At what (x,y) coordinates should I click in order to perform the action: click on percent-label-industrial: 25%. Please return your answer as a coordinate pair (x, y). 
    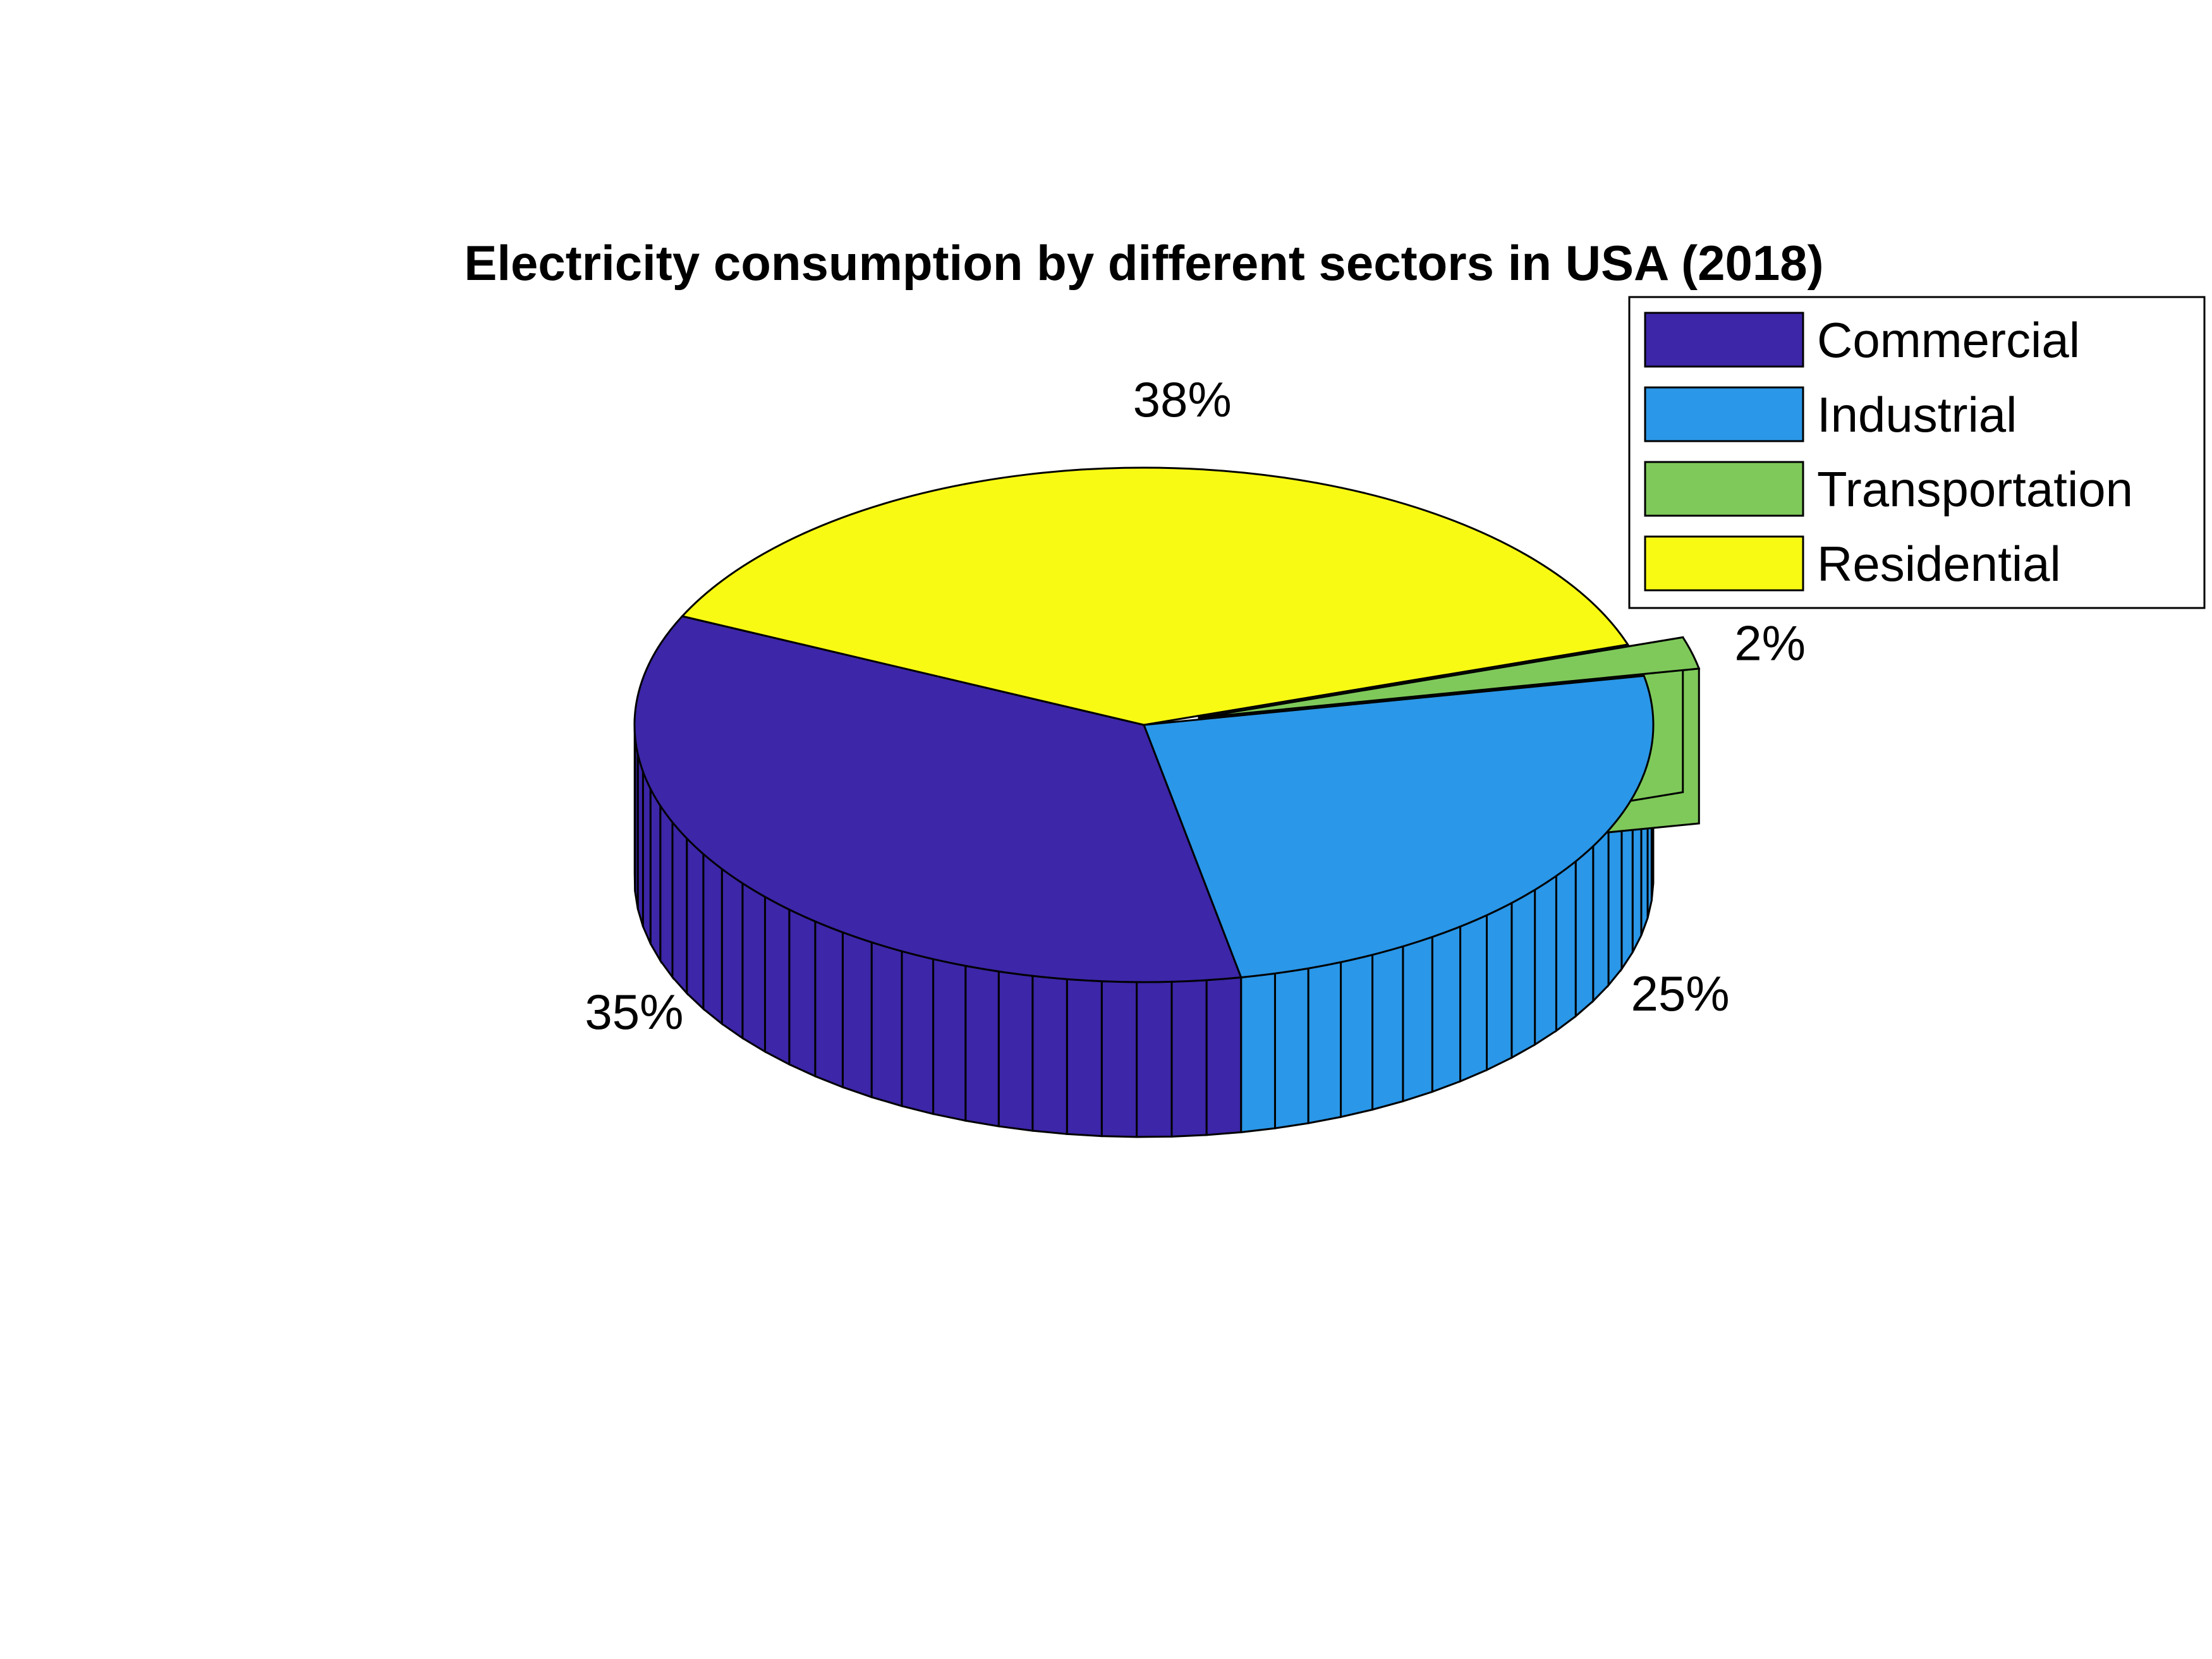
    Looking at the image, I should click on (1680, 993).